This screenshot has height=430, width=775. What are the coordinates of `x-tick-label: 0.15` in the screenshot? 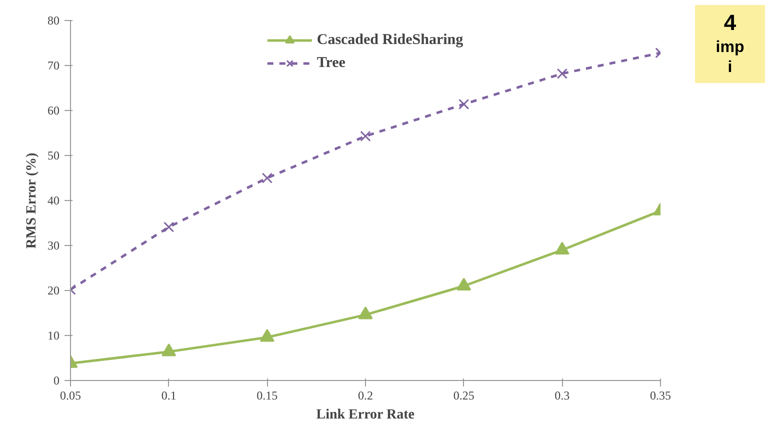 It's located at (267, 395).